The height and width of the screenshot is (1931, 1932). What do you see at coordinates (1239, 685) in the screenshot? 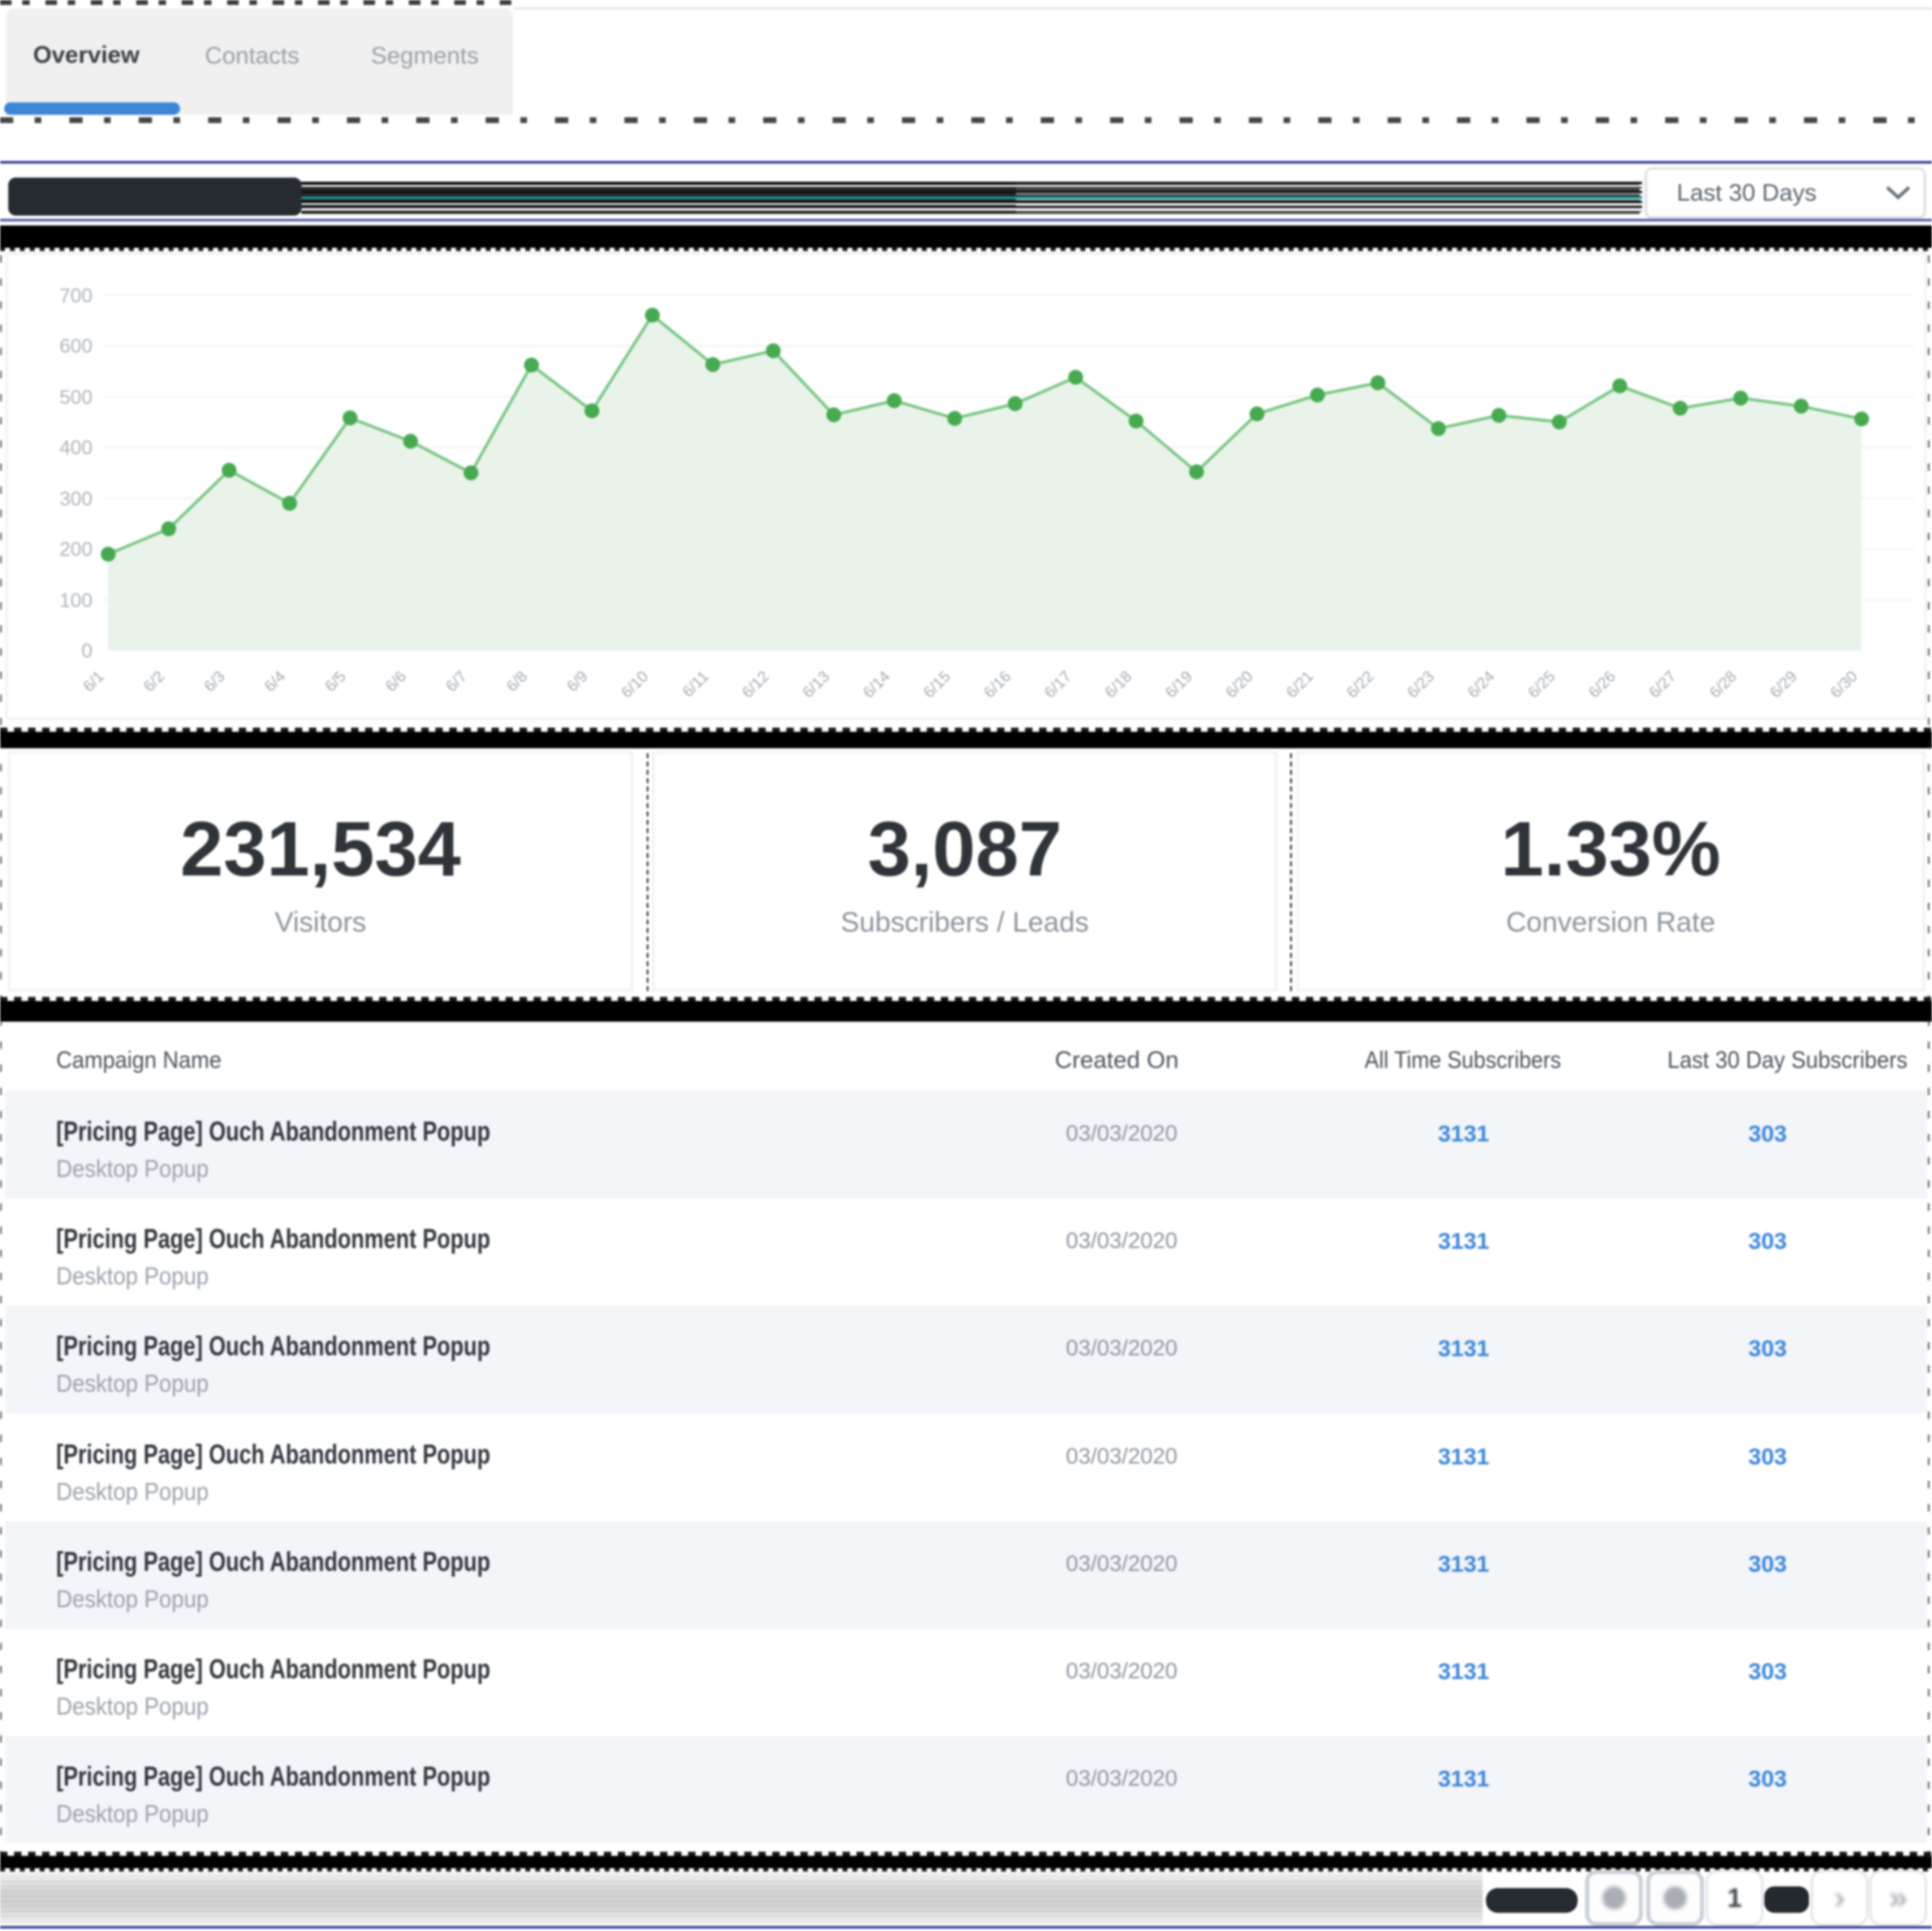
I see `svg-text: 6/20` at bounding box center [1239, 685].